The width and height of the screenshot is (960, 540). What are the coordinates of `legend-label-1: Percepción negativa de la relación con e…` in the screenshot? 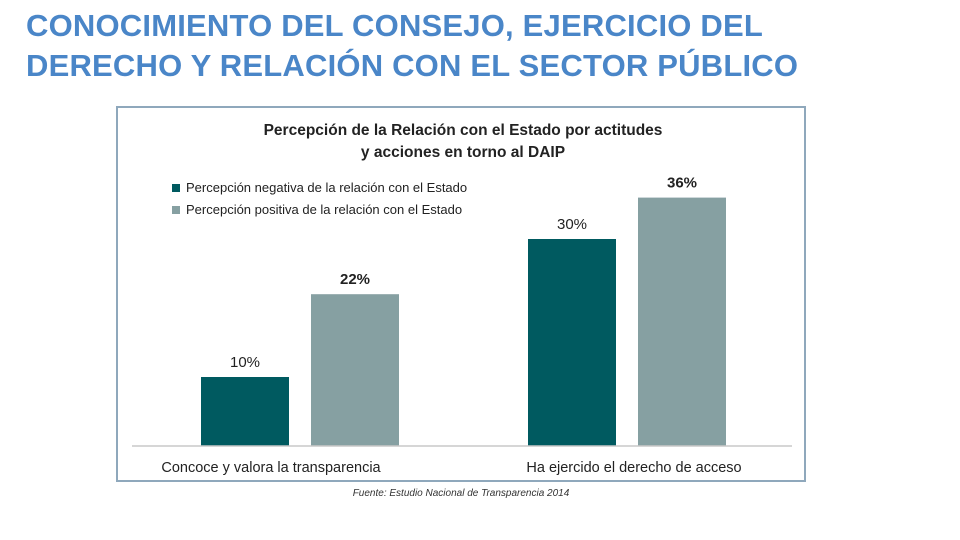 It's located at (326, 187).